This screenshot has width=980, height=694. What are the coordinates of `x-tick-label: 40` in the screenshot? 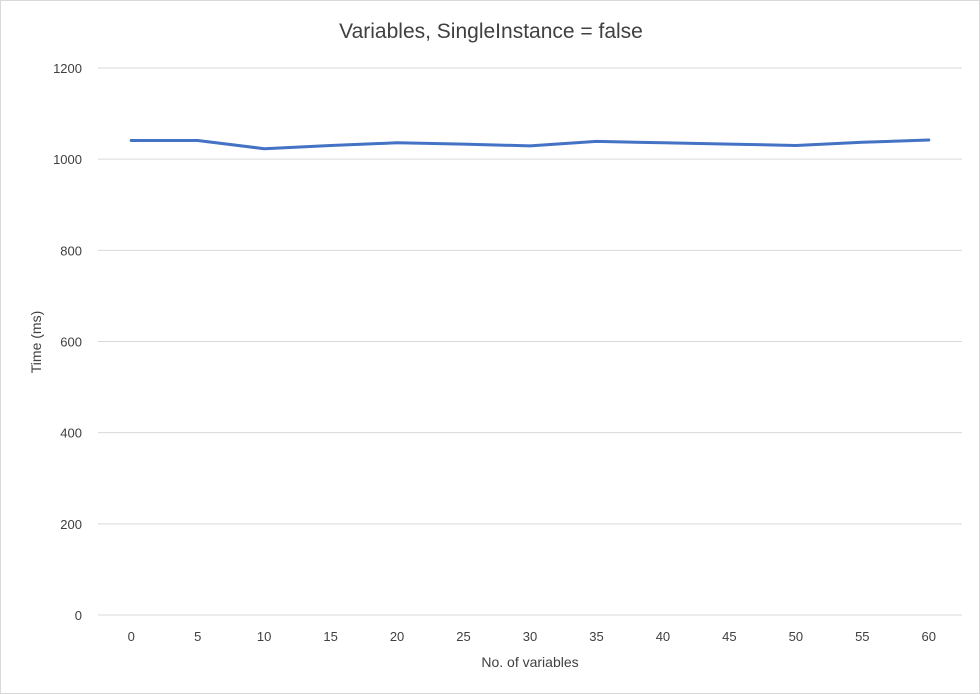 It's located at (663, 636).